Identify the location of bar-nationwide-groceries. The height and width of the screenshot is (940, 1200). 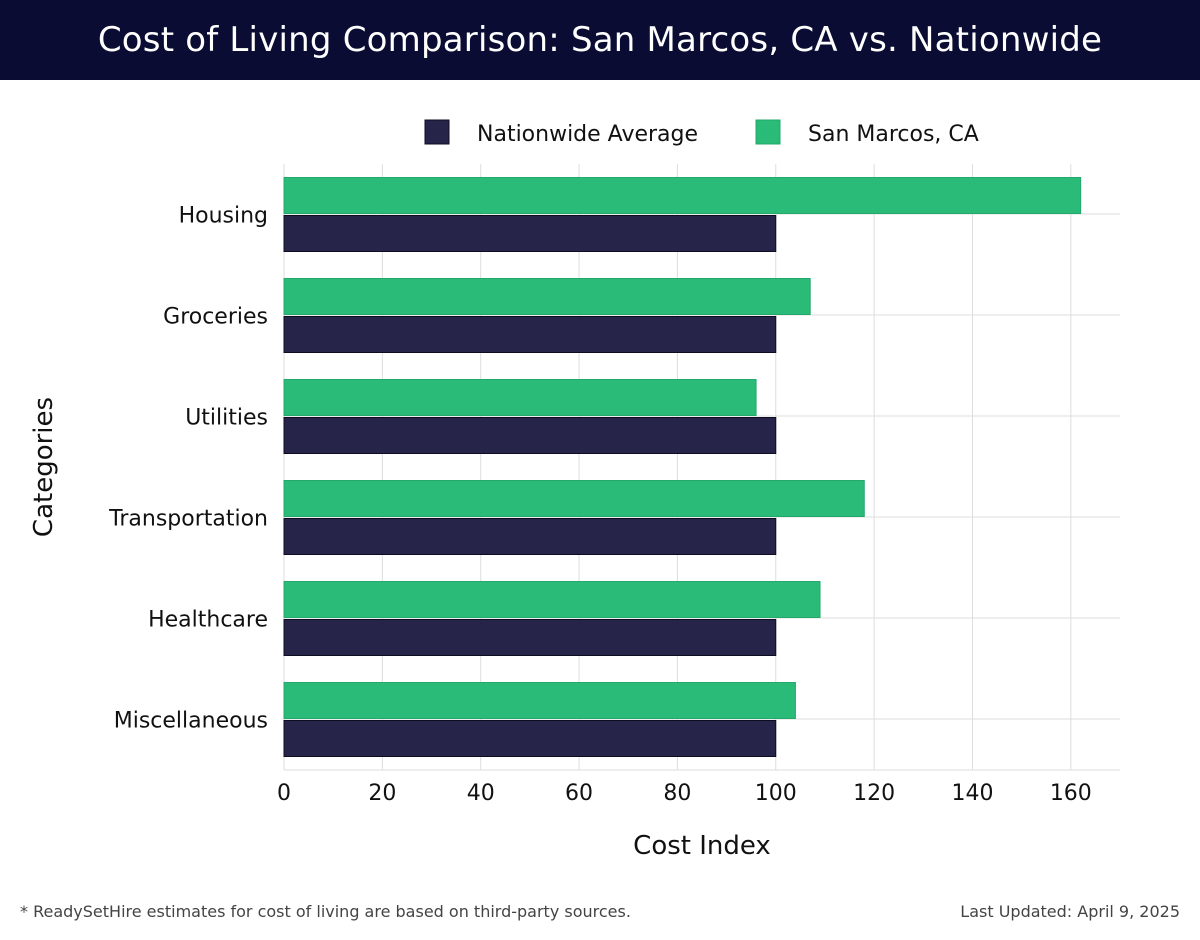
(530, 334).